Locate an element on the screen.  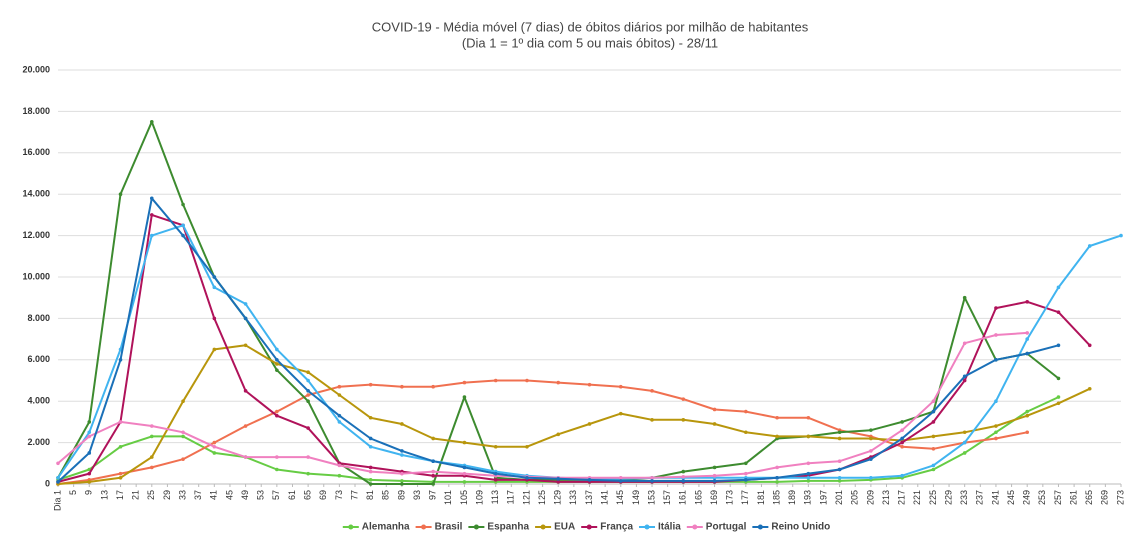
x-tick-label: 73 is located at coordinates (339, 495).